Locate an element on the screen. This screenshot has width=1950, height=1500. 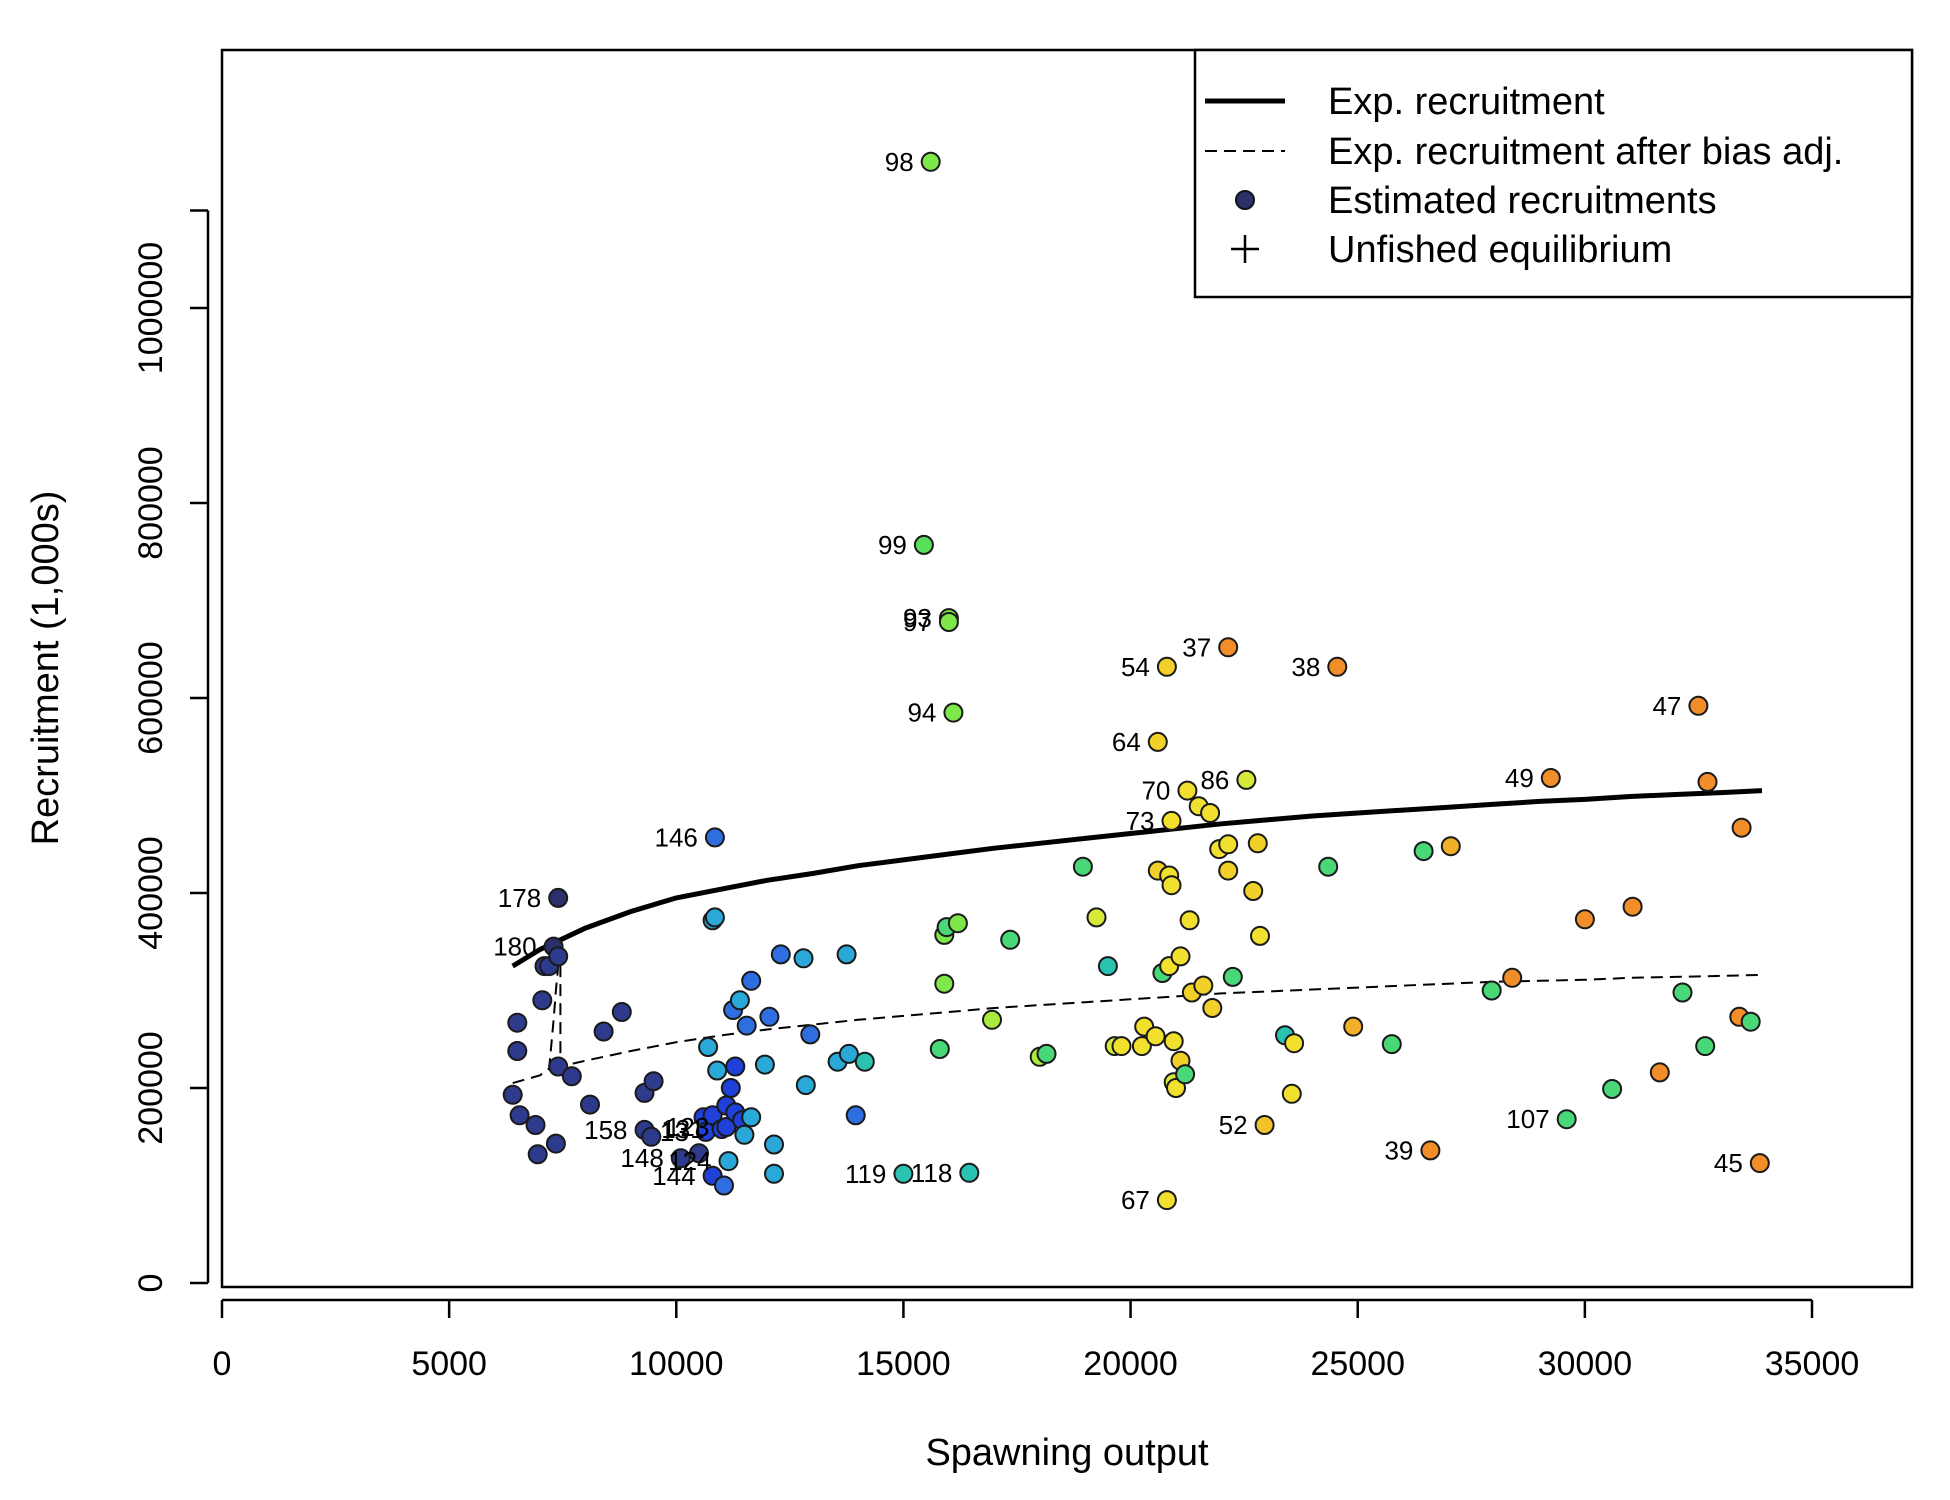
y-tick-label: 800000 is located at coordinates (151, 502).